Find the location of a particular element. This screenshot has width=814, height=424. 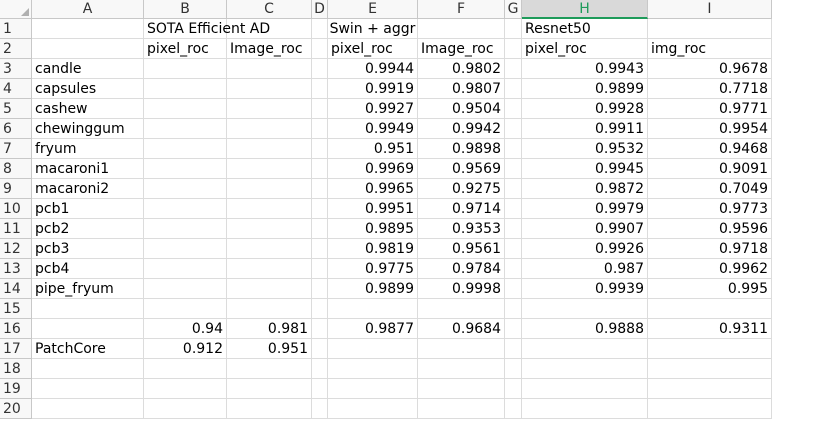

cell-c9 is located at coordinates (269, 189).